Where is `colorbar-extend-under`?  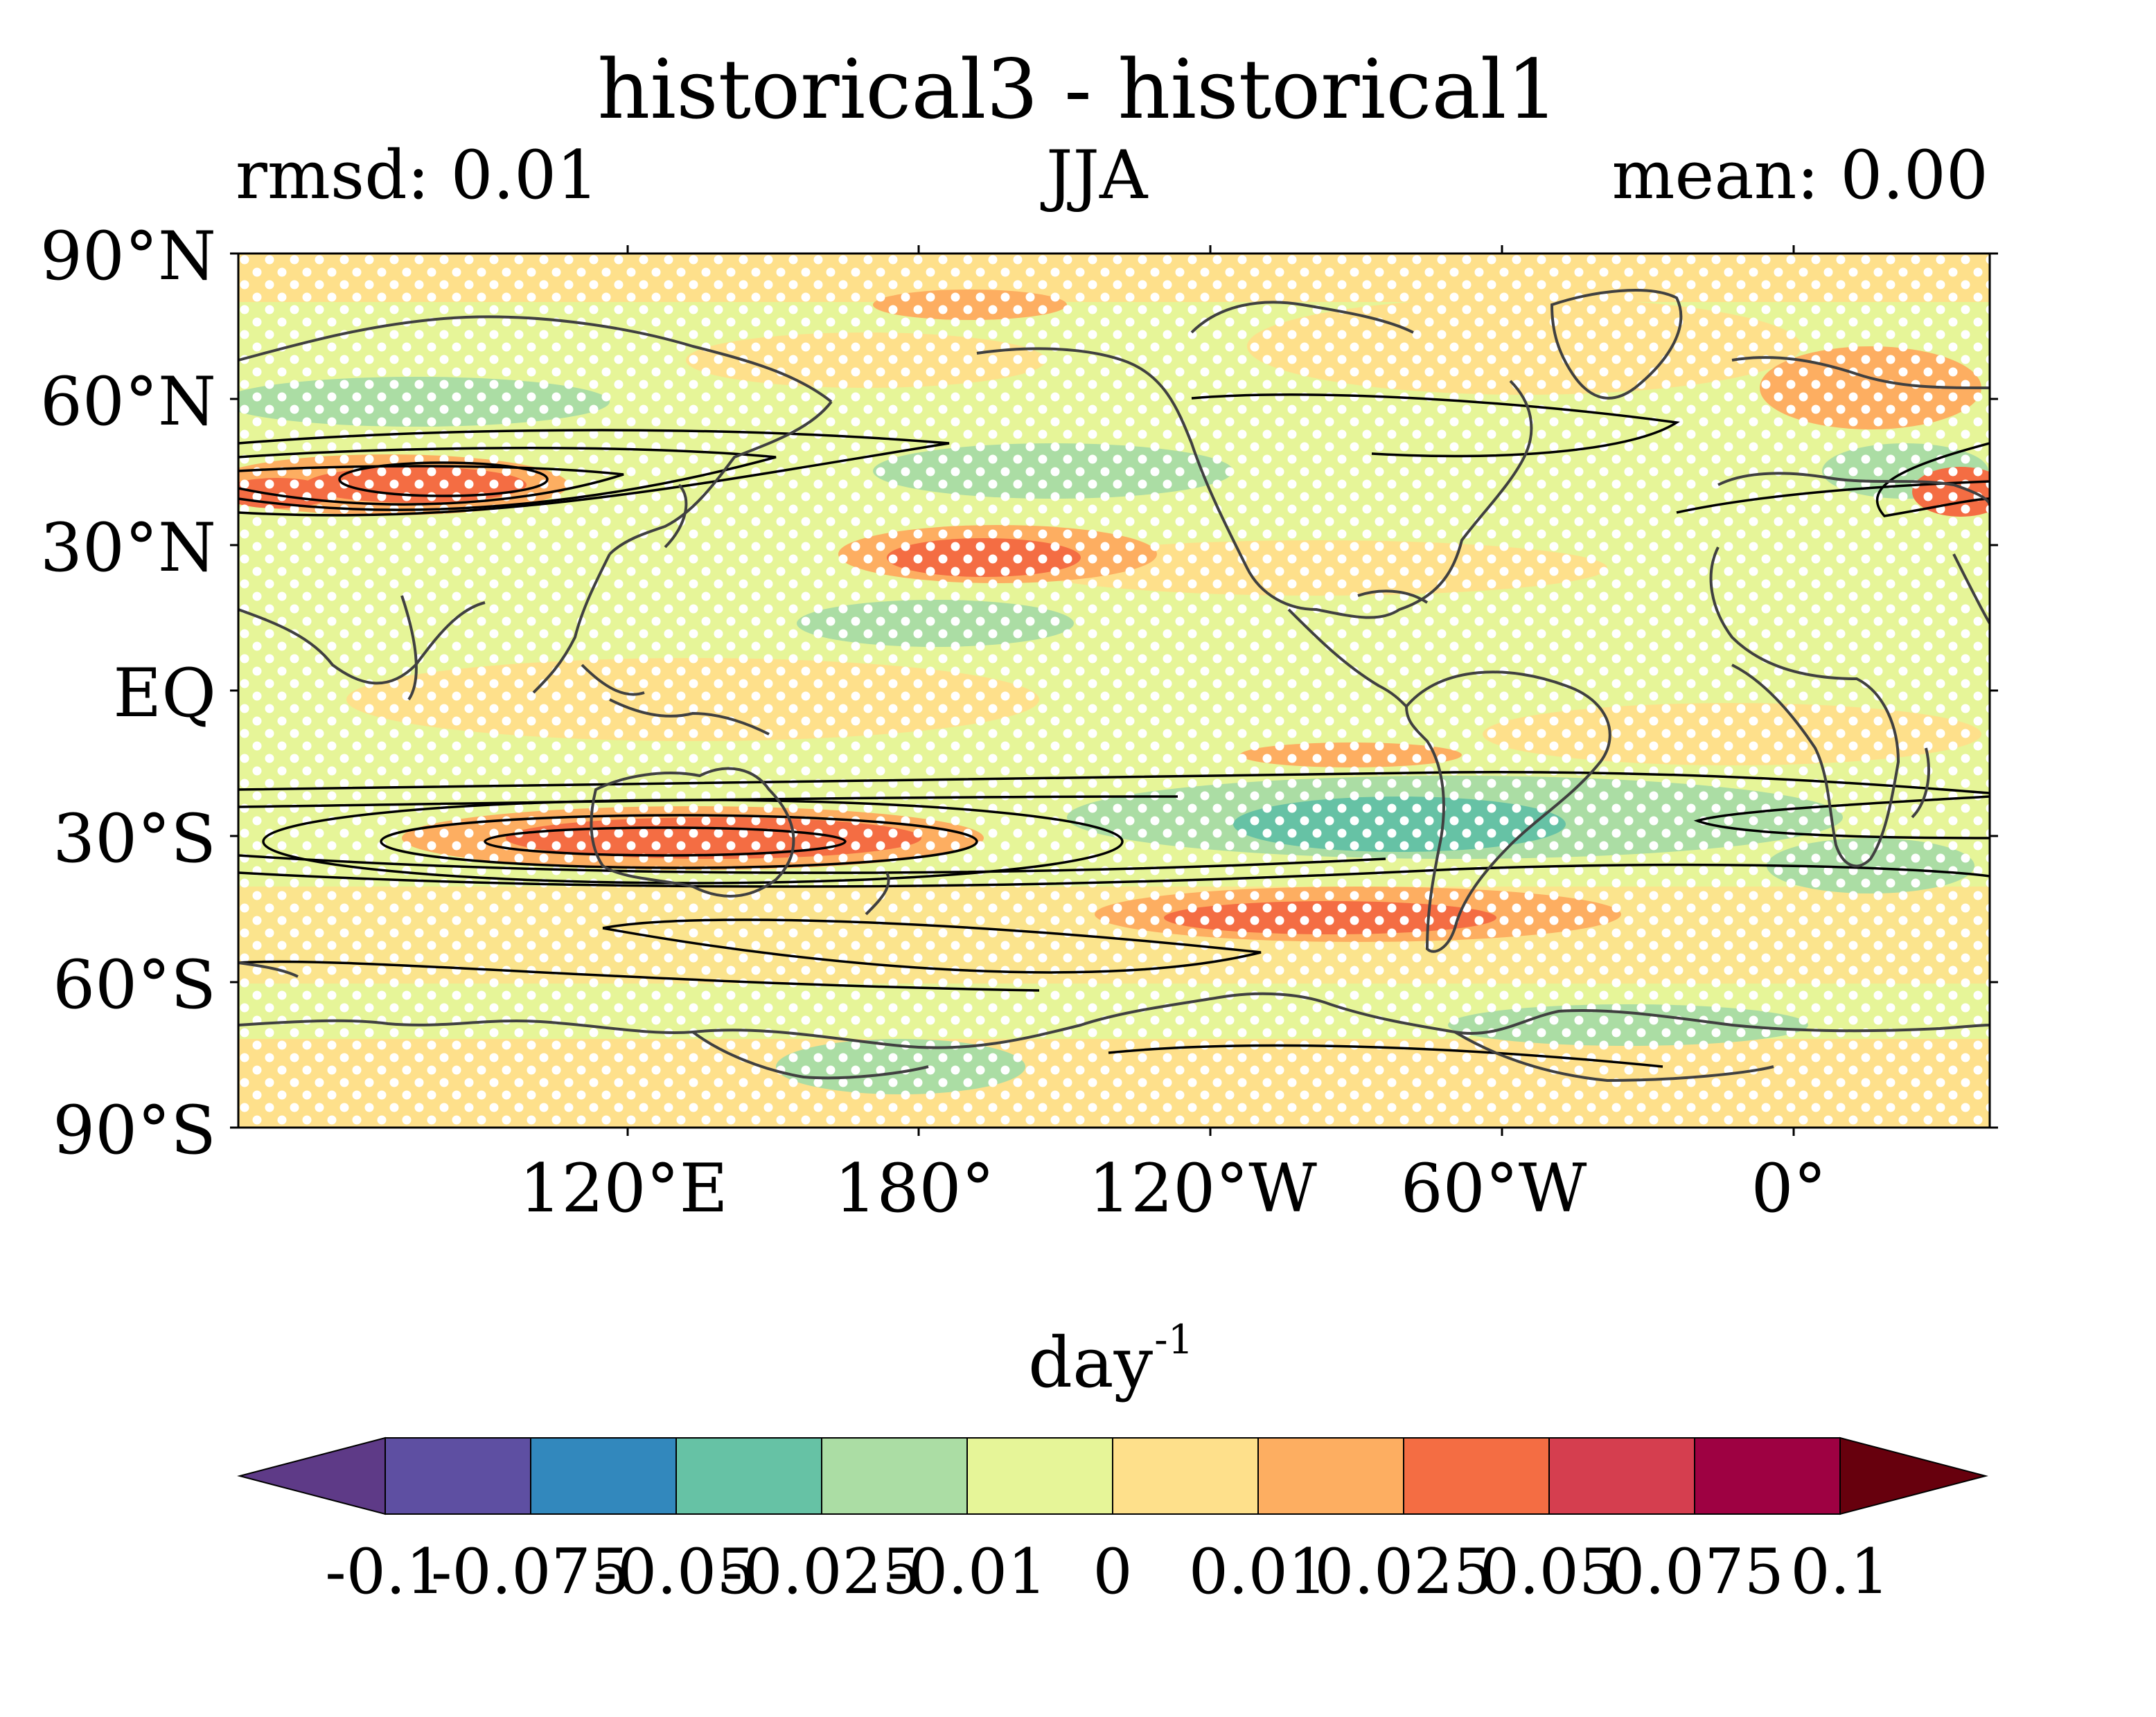
colorbar-extend-under is located at coordinates (312, 1476).